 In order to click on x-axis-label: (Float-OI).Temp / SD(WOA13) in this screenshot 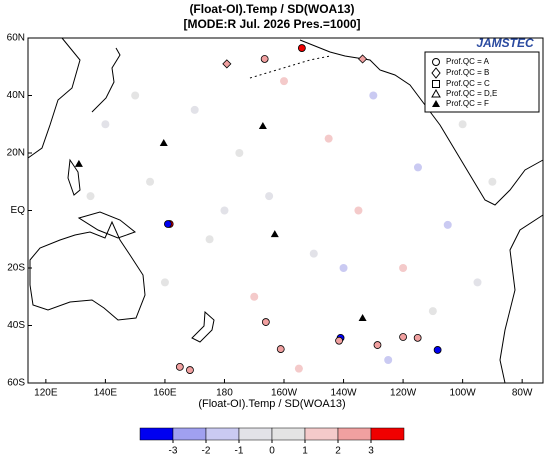, I will do `click(271, 404)`.